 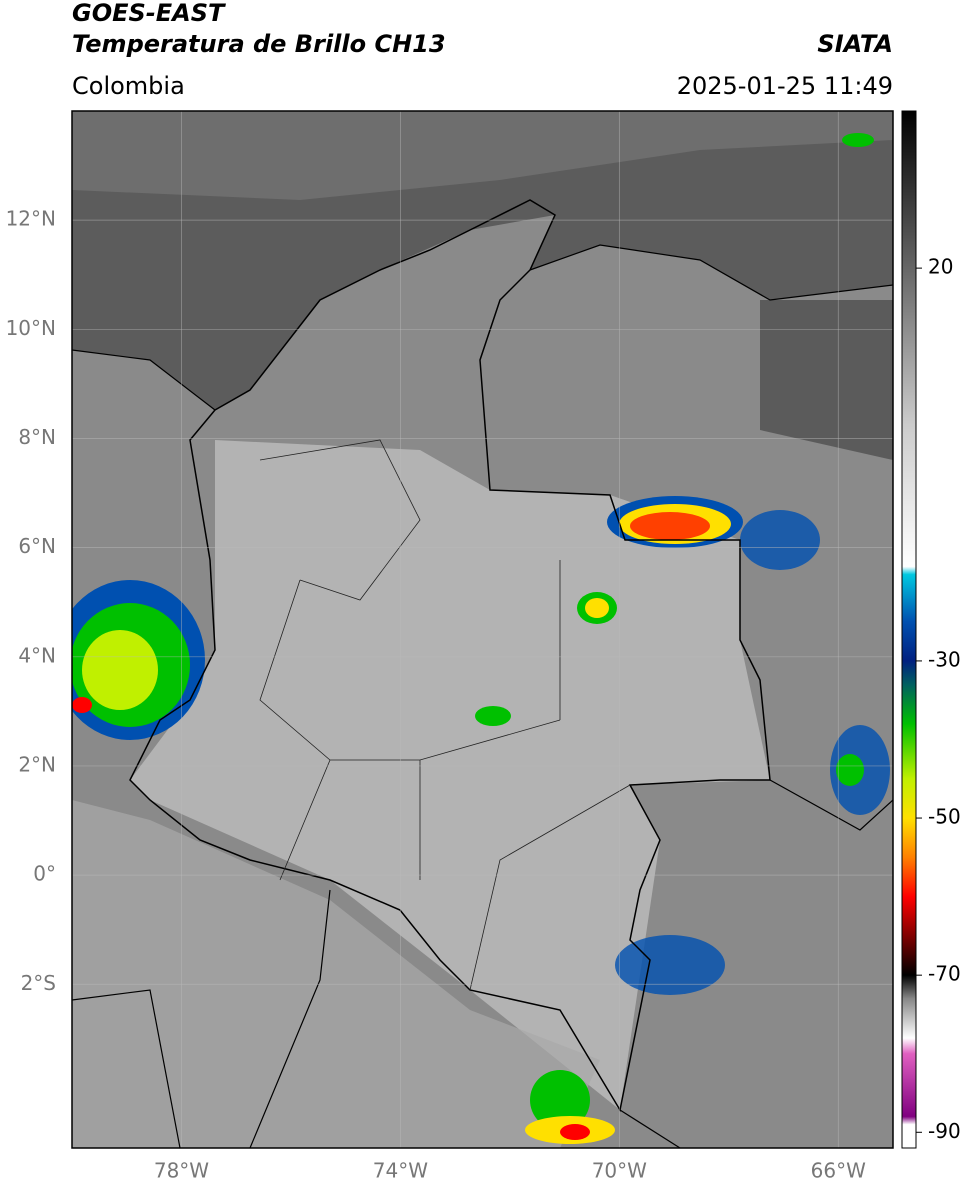 What do you see at coordinates (37, 655) in the screenshot?
I see `lat-tick-label: 4°N` at bounding box center [37, 655].